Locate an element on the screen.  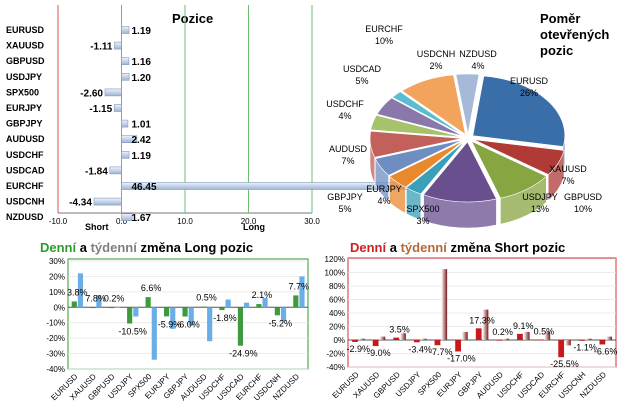
change-data-label: -5.9% is located at coordinates (170, 324).